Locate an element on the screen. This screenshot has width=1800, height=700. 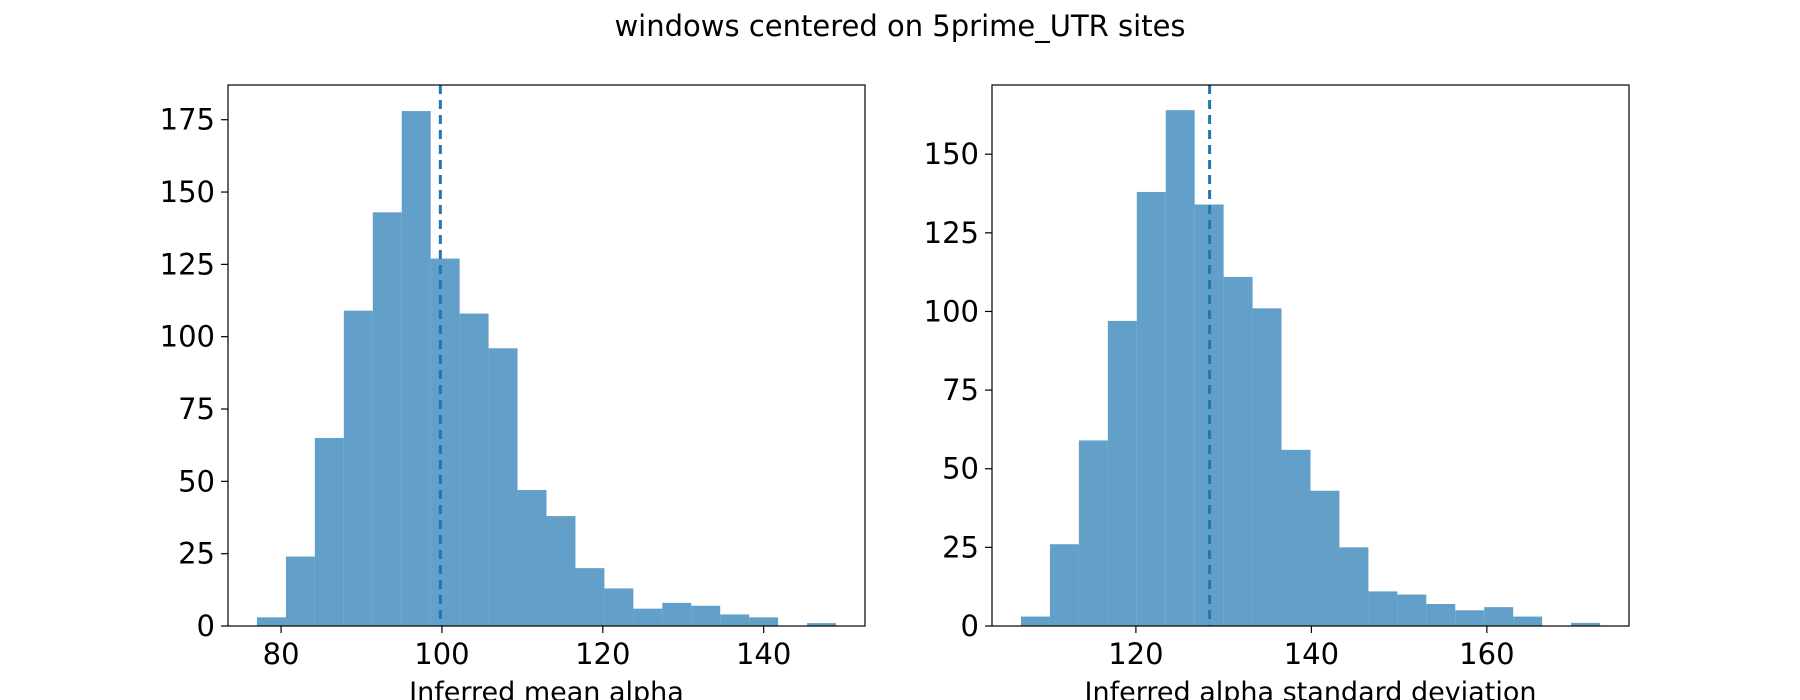
x-tick-label: 160 is located at coordinates (1486, 654).